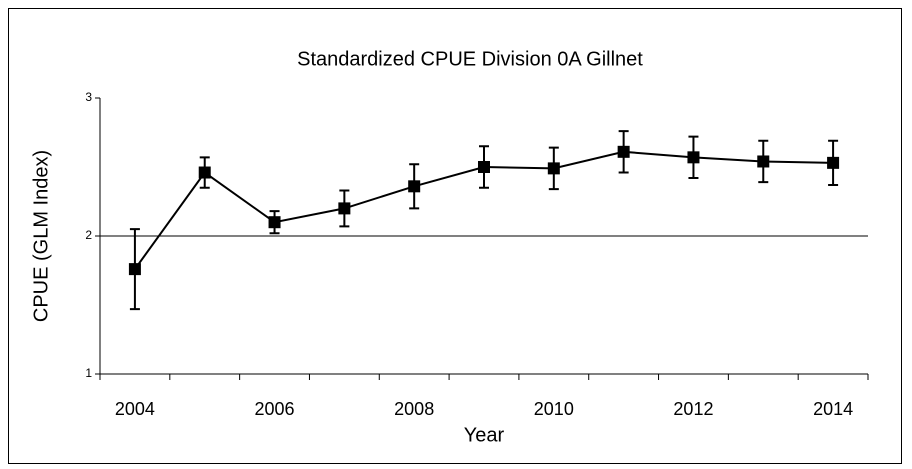 The image size is (912, 469). What do you see at coordinates (484, 435) in the screenshot?
I see `x-axis-label: Year` at bounding box center [484, 435].